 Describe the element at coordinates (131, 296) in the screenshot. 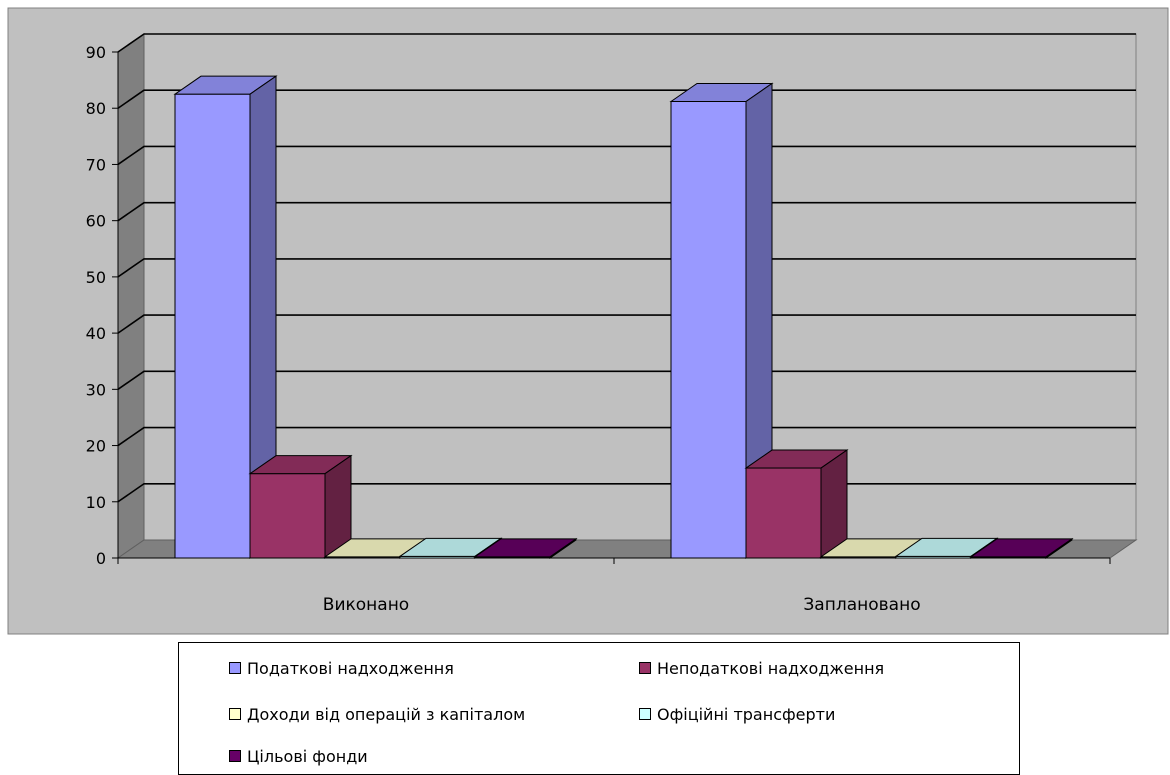

I see `side-wall` at that location.